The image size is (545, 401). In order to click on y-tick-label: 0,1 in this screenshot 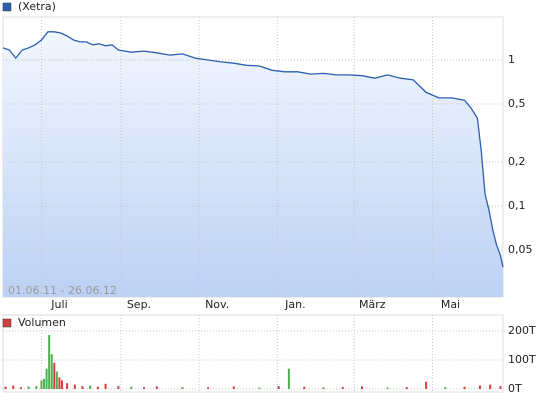, I will do `click(517, 205)`.